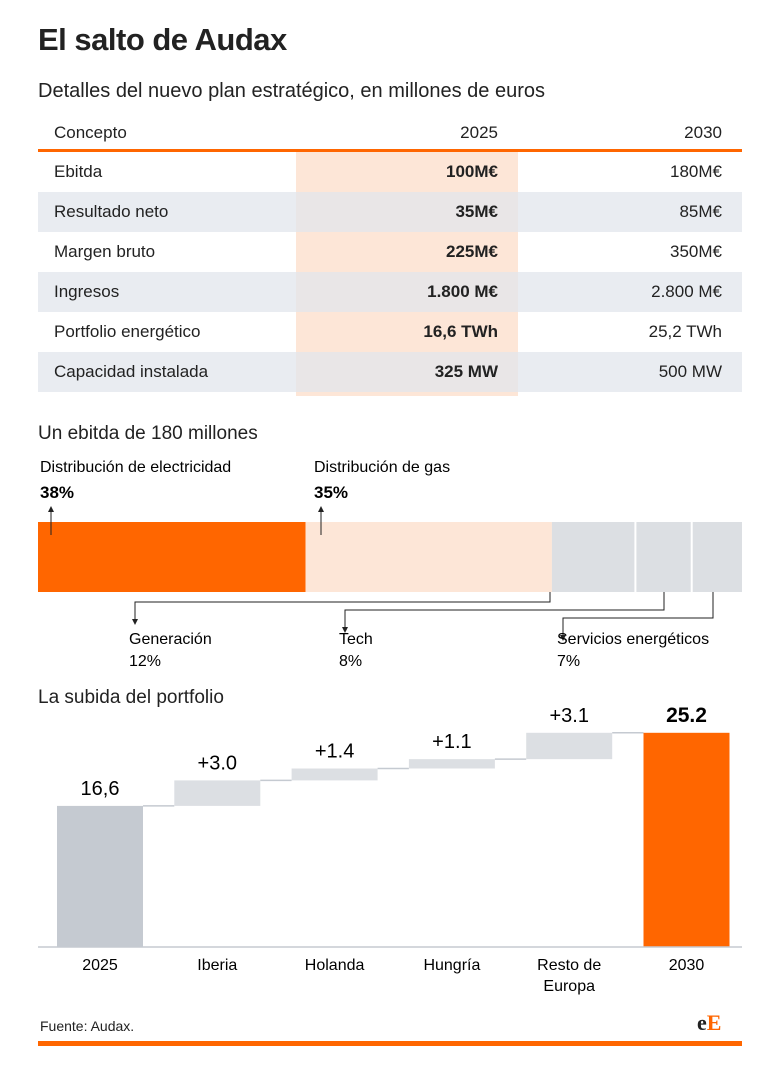 This screenshot has width=770, height=1082. Describe the element at coordinates (335, 965) in the screenshot. I see `x-tick-label: Holanda` at that location.